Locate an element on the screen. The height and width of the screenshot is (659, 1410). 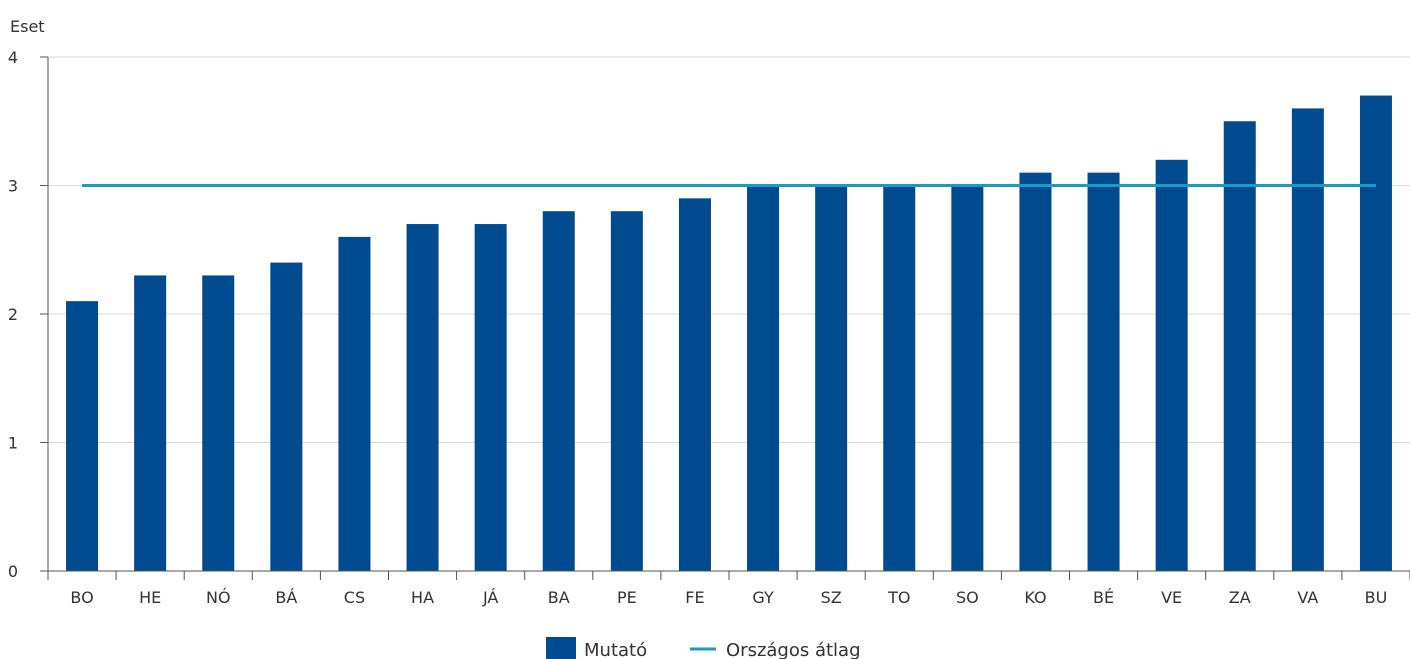
x-tick-label: CS is located at coordinates (354, 597).